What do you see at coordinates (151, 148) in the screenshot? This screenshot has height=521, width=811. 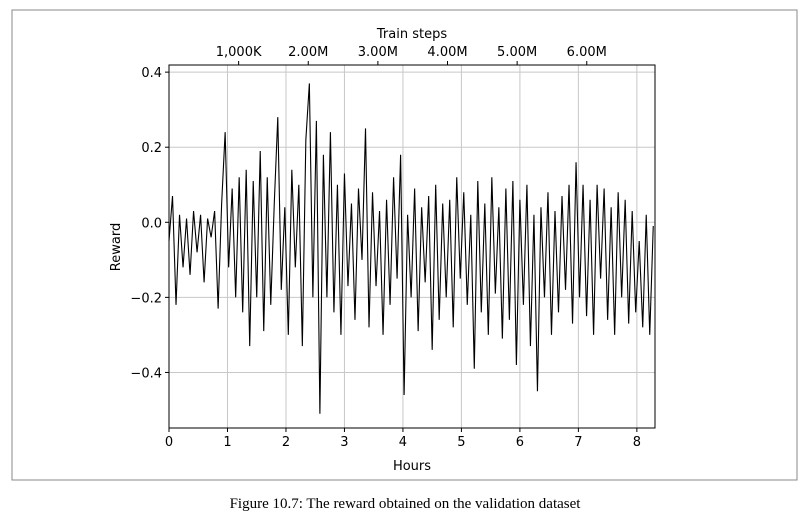 I see `y-tick-label: 0.2` at bounding box center [151, 148].